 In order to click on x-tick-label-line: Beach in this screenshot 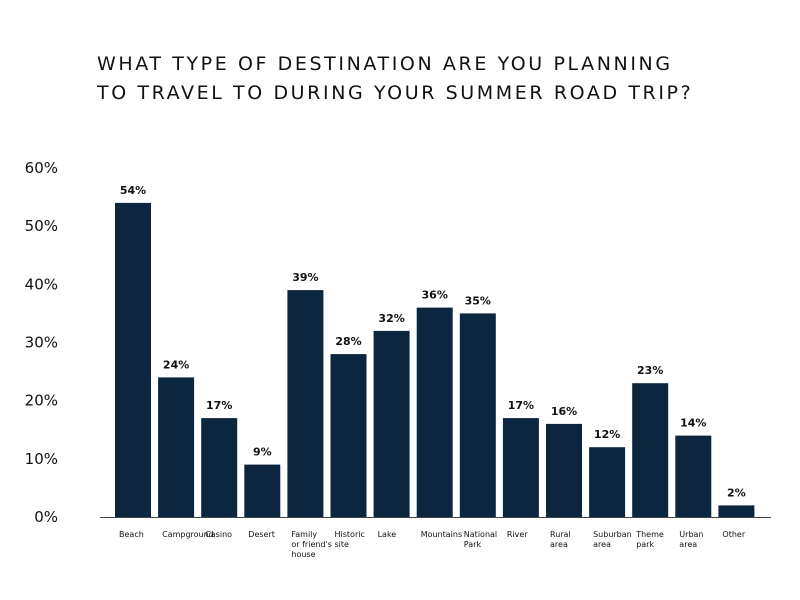, I will do `click(131, 534)`.